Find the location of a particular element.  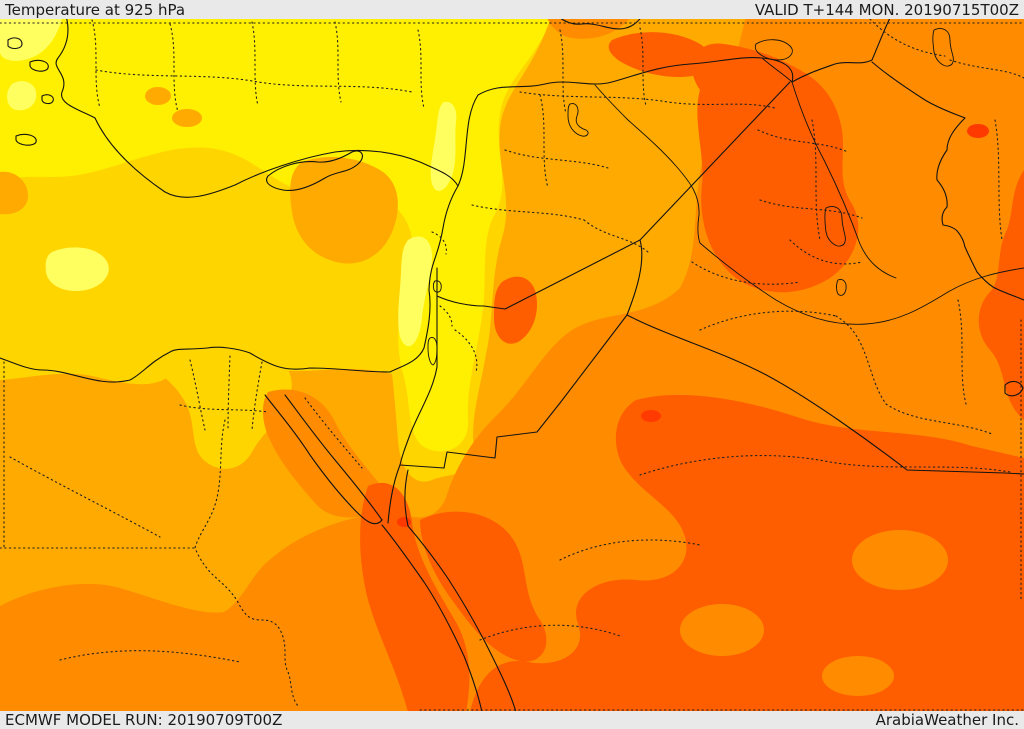

border-jordan-iraq is located at coordinates (634, 277).